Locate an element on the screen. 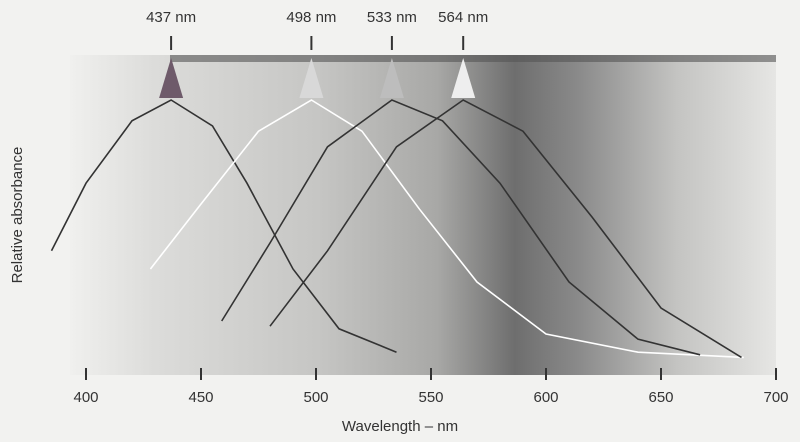  x-tick-label: 700 is located at coordinates (775, 397).